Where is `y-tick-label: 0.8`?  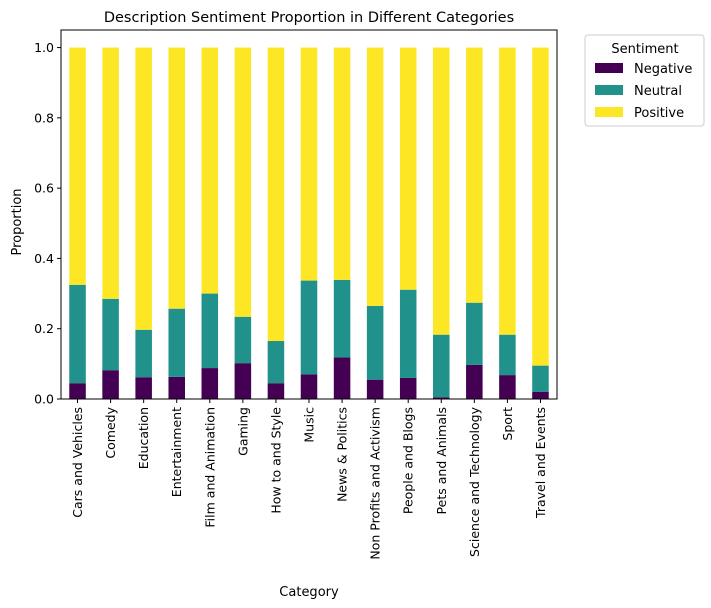 y-tick-label: 0.8 is located at coordinates (44, 117).